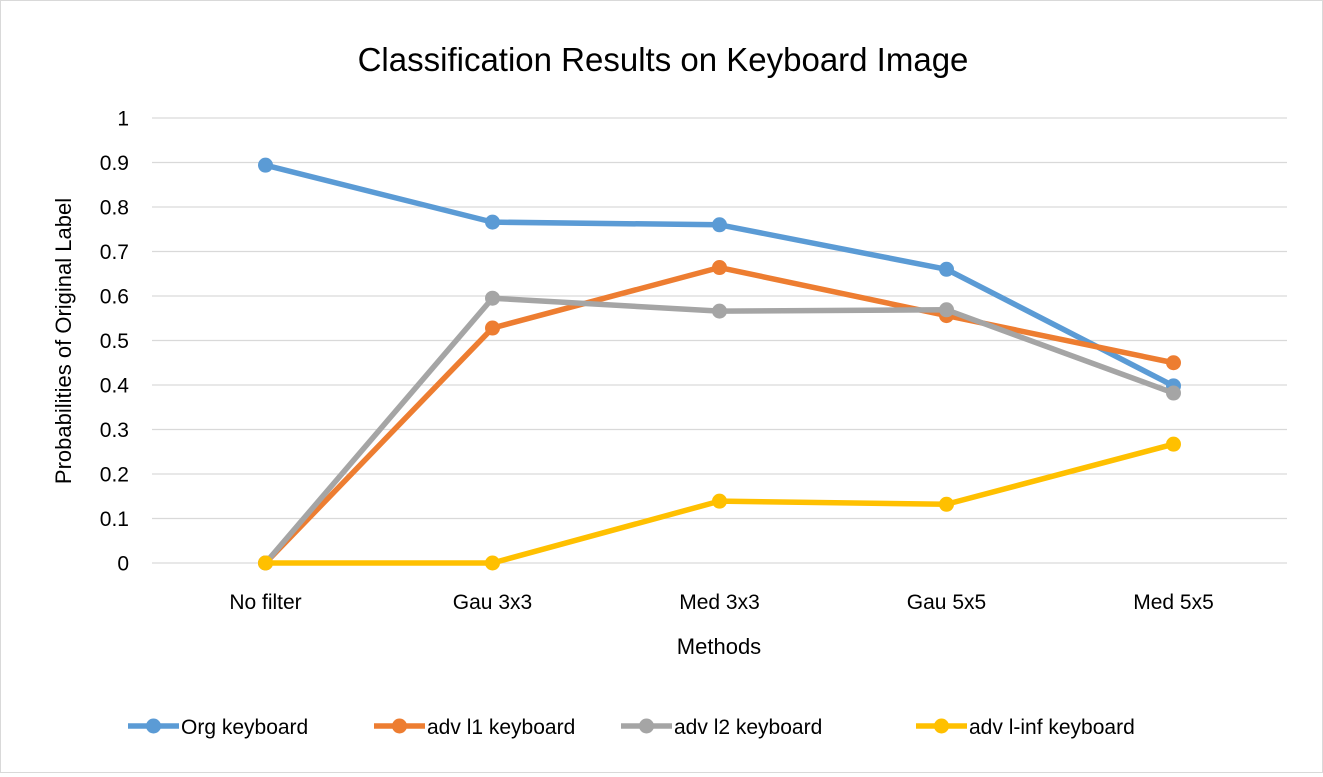 This screenshot has height=777, width=1323. I want to click on legend-item: adv l2 keyboard, so click(721, 727).